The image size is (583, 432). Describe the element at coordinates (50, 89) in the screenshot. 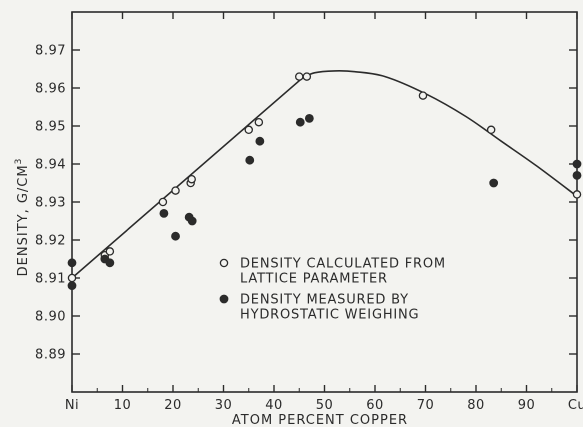

I see `y-tick-label: 8.96` at that location.